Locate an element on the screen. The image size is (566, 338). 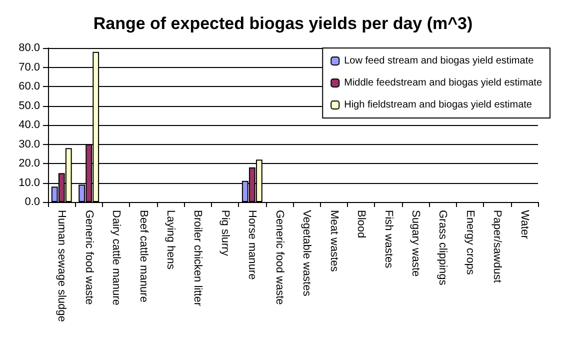
y-tick-label: 10.0 is located at coordinates (29, 182).